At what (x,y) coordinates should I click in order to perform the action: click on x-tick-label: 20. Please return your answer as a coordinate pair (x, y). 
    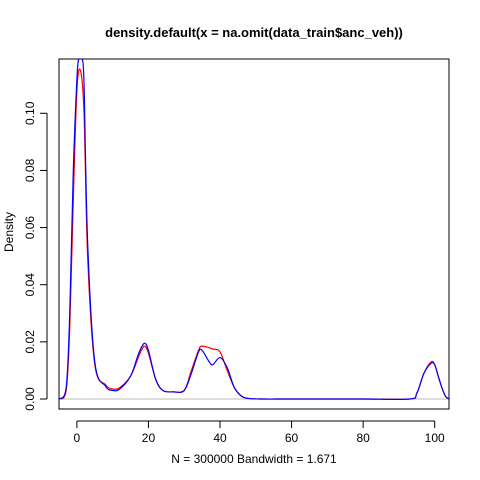
    Looking at the image, I should click on (149, 438).